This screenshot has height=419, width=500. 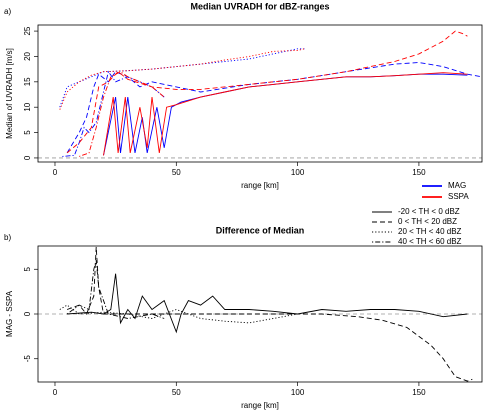 What do you see at coordinates (430, 231) in the screenshot?
I see `legend-label: 20 < TH < 40 dBZ` at bounding box center [430, 231].